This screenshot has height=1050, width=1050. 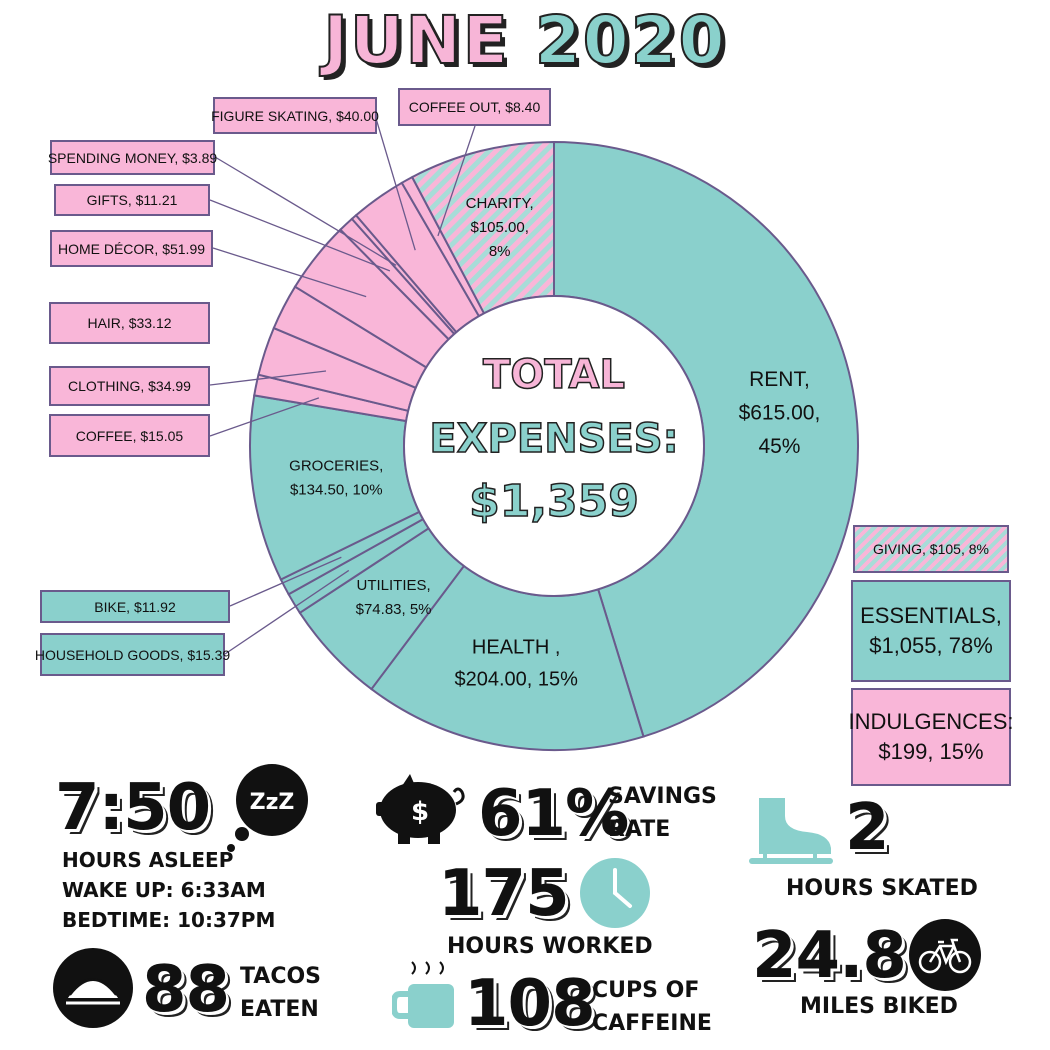 What do you see at coordinates (931, 722) in the screenshot?
I see `legend-indulgences-title: INDULGENCES:` at bounding box center [931, 722].